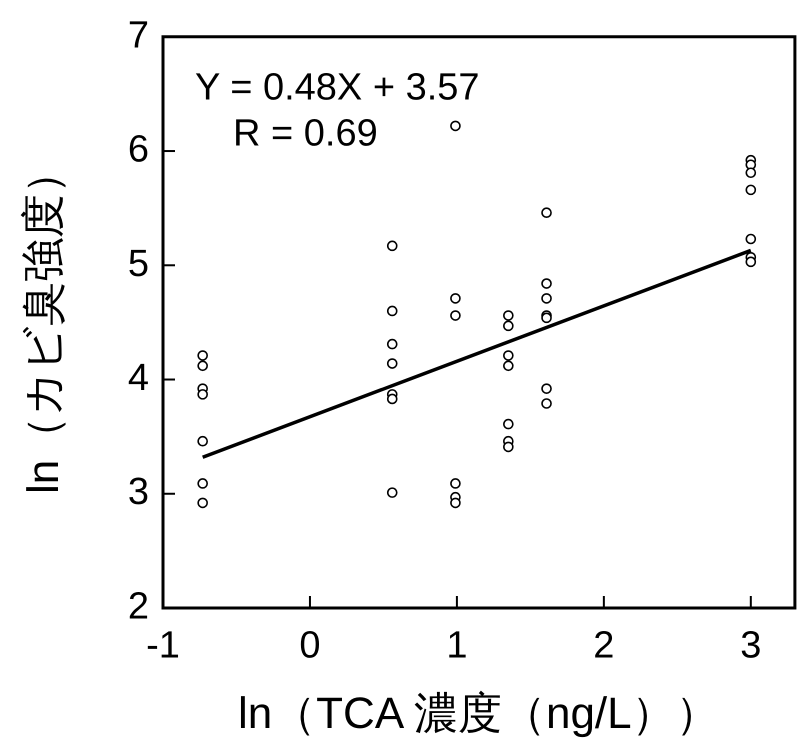 This screenshot has width=801, height=743. I want to click on y-tick-label: 6, so click(138, 149).